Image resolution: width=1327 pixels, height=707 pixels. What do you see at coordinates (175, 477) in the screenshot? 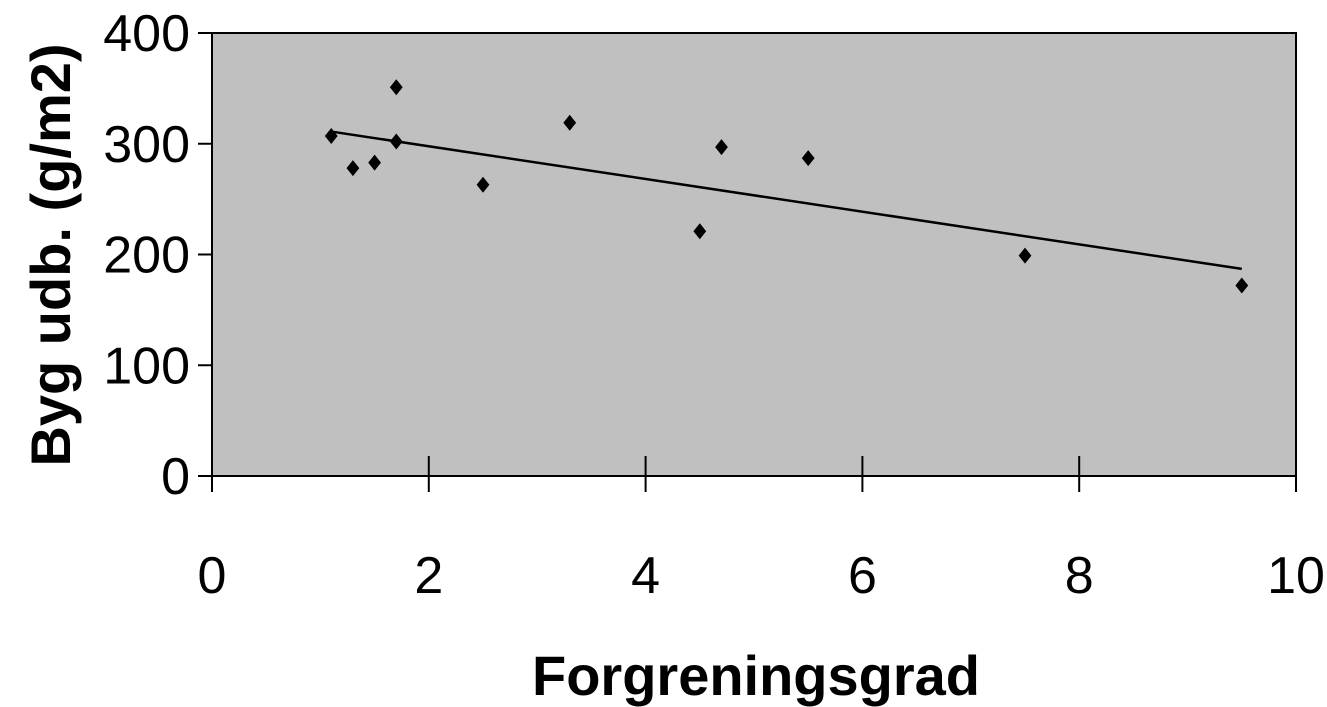
I see `y-tick-label: 0` at bounding box center [175, 477].